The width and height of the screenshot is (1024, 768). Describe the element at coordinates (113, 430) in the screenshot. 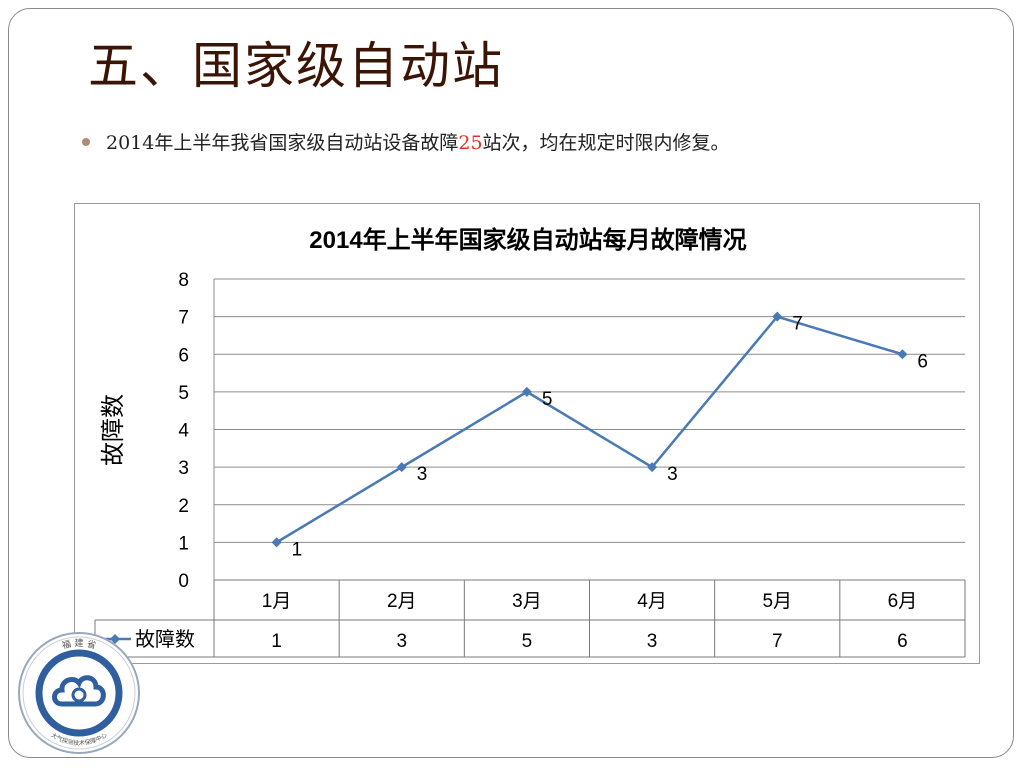

I see `y-axis-label: 故障数` at that location.